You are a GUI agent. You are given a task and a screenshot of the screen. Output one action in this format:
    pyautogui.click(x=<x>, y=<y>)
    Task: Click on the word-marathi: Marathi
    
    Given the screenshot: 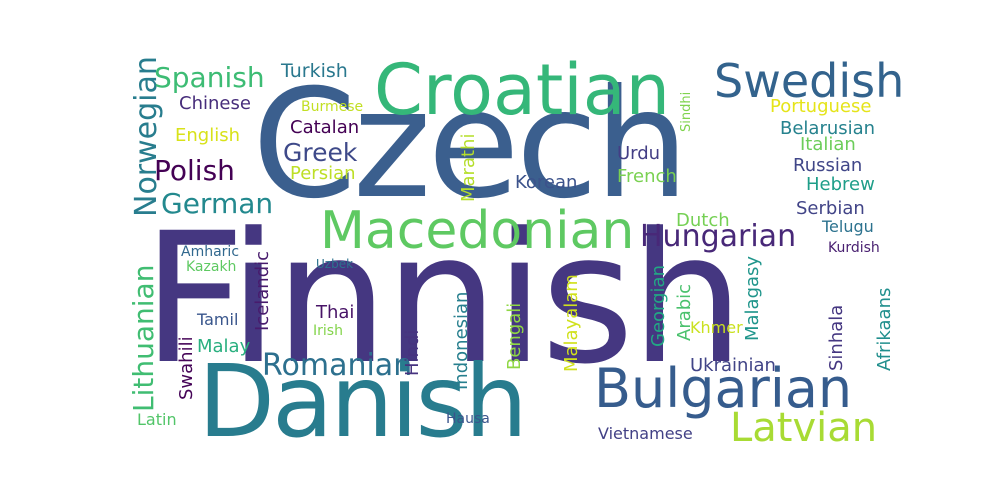 What is the action you would take?
    pyautogui.click(x=468, y=167)
    